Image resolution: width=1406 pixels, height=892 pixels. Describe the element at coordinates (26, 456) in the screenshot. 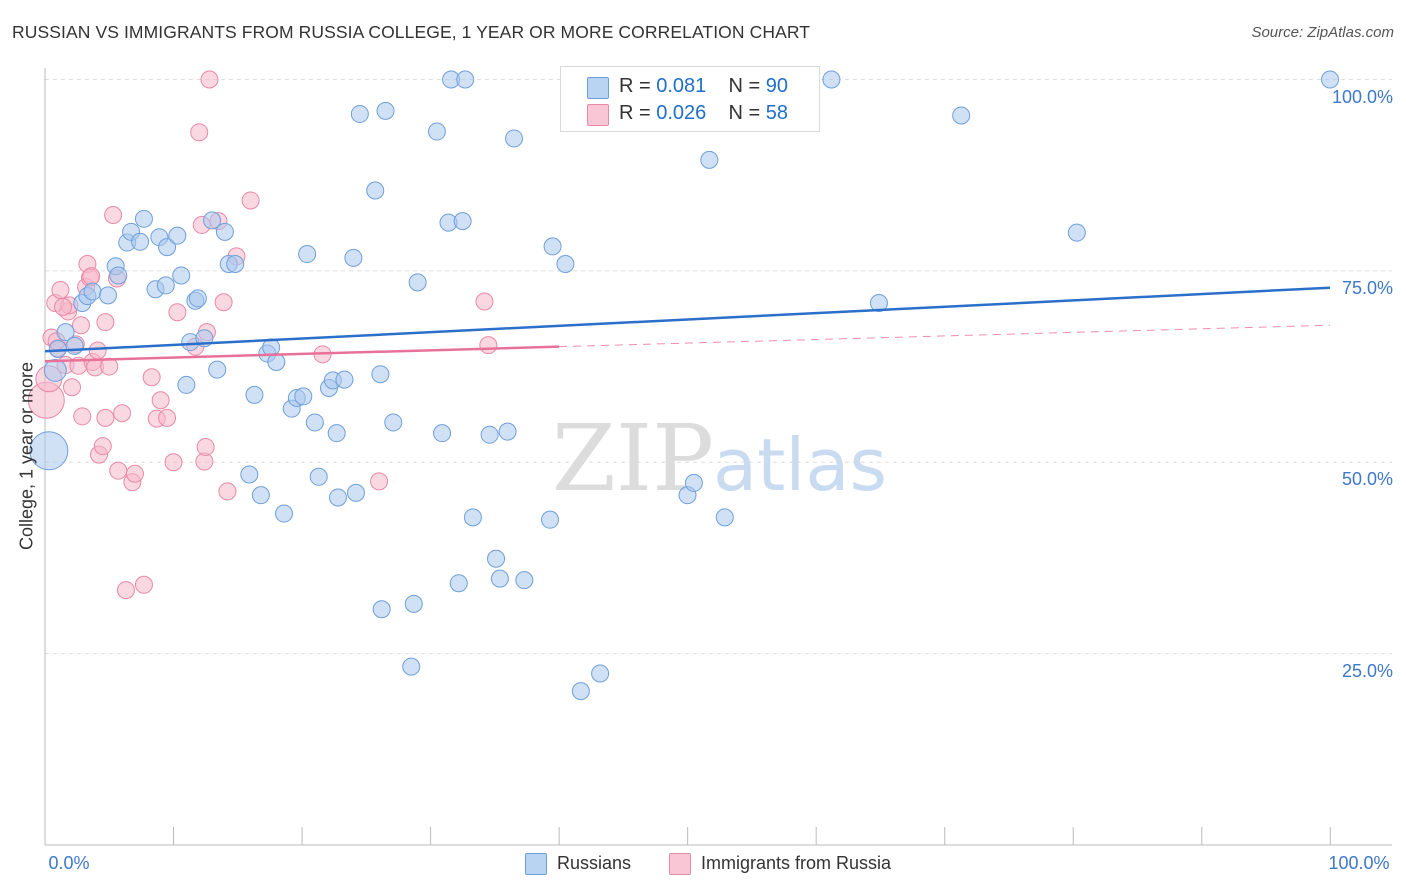

I see `y-axis-label: College, 1 year or more` at that location.